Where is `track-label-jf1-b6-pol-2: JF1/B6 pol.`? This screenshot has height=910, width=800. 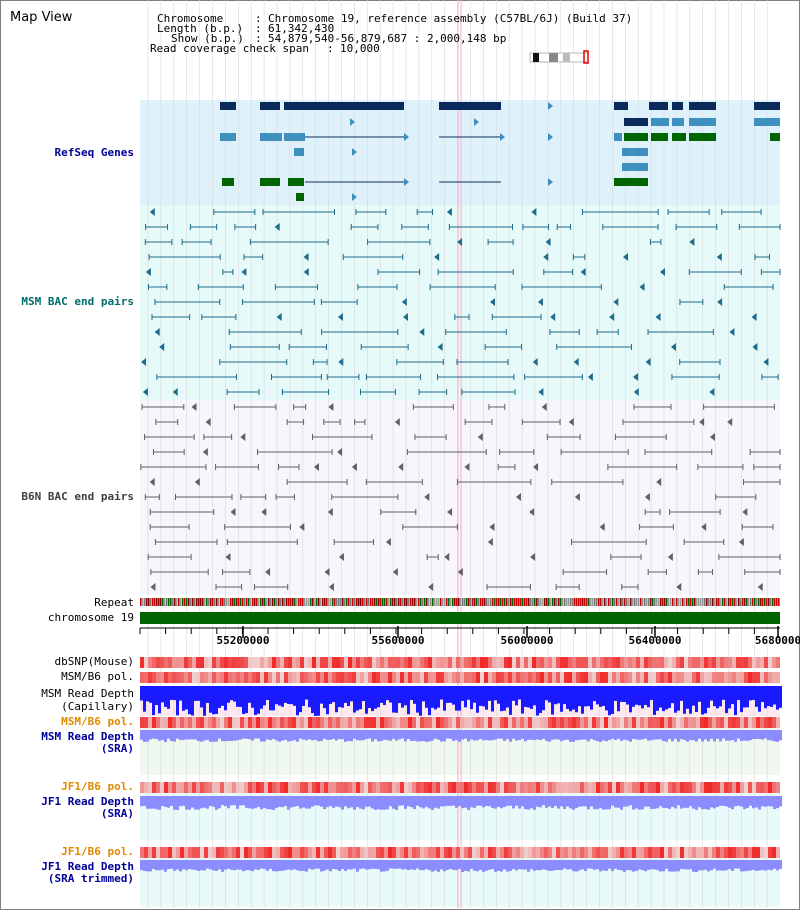
track-label-jf1-b6-pol-2: JF1/B6 pol. is located at coordinates (97, 851).